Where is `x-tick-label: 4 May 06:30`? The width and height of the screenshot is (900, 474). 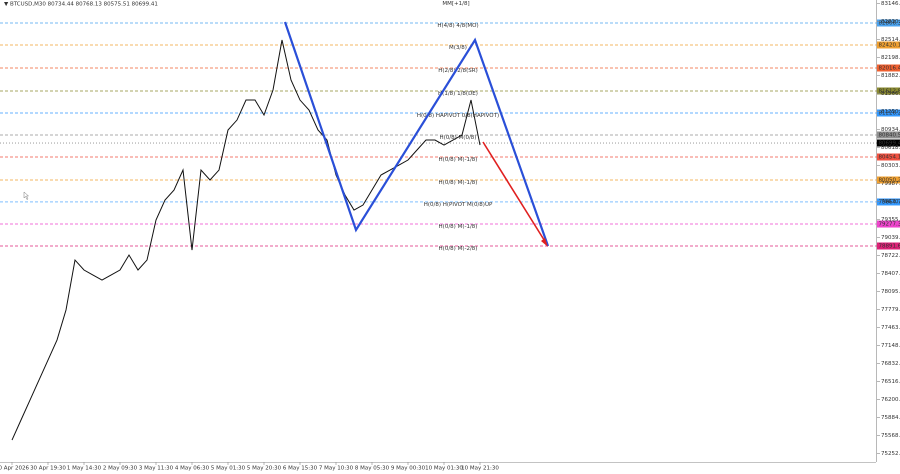 x-tick-label: 4 May 06:30 is located at coordinates (192, 469).